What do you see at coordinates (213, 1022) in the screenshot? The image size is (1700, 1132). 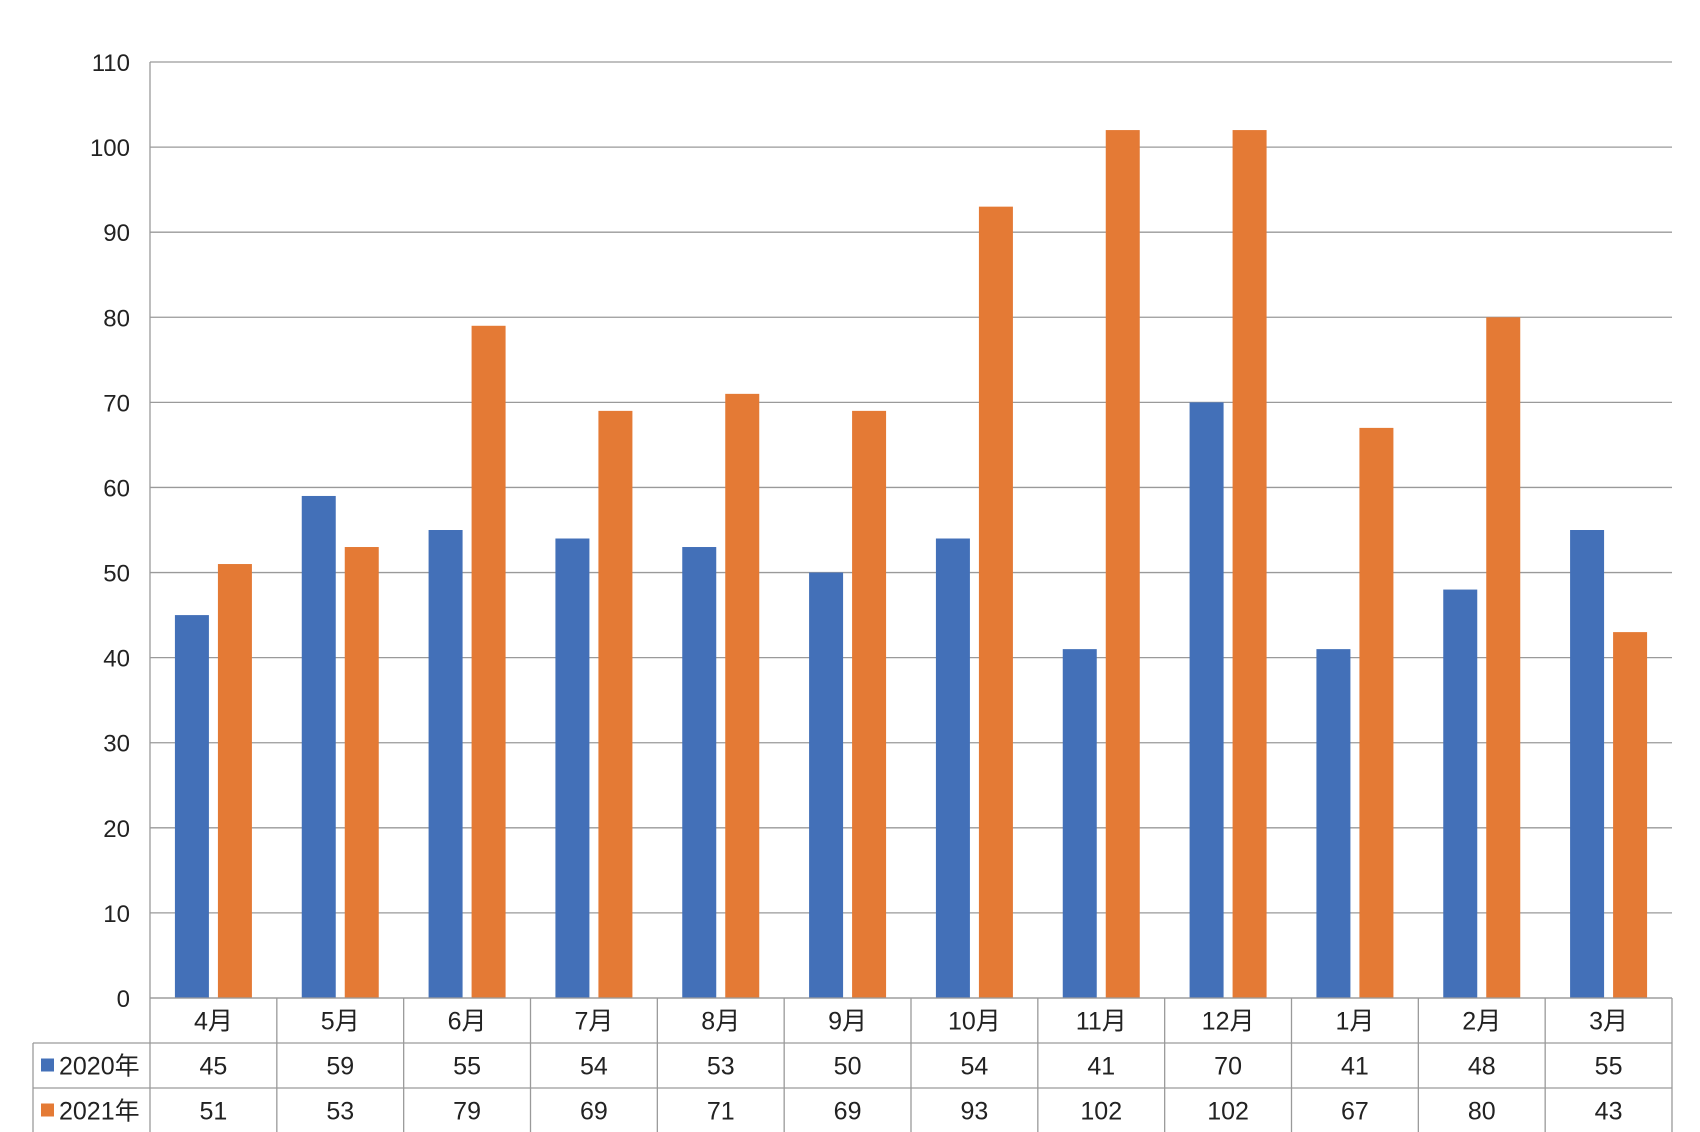 I see `x-tick-label: 4月` at bounding box center [213, 1022].